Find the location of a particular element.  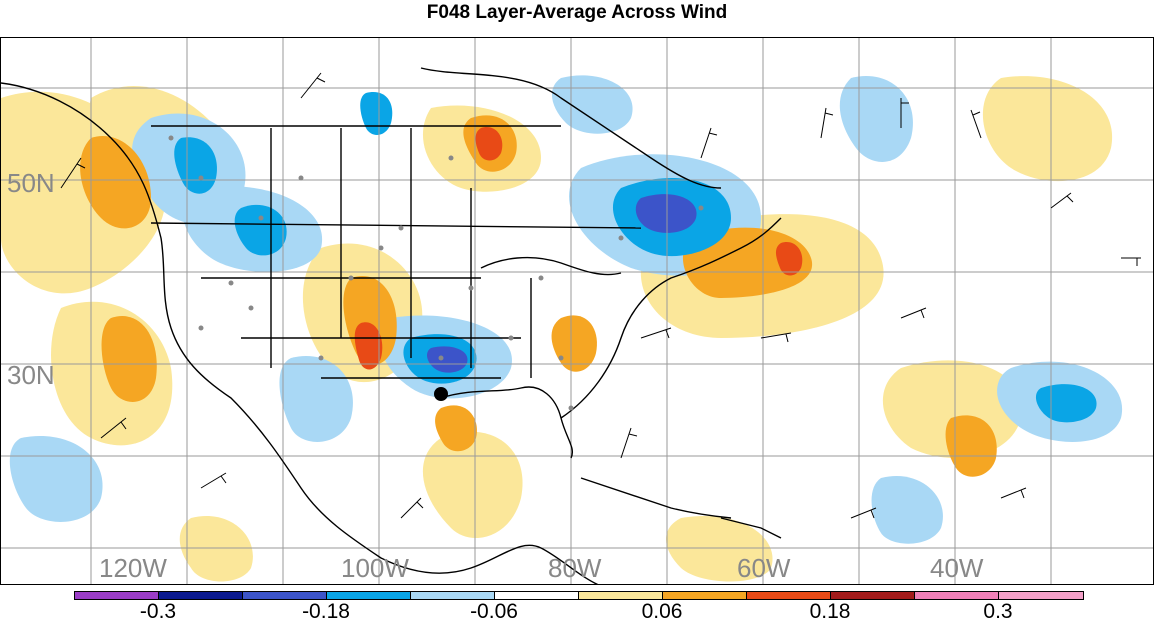

observation-station-marker is located at coordinates (441, 394).